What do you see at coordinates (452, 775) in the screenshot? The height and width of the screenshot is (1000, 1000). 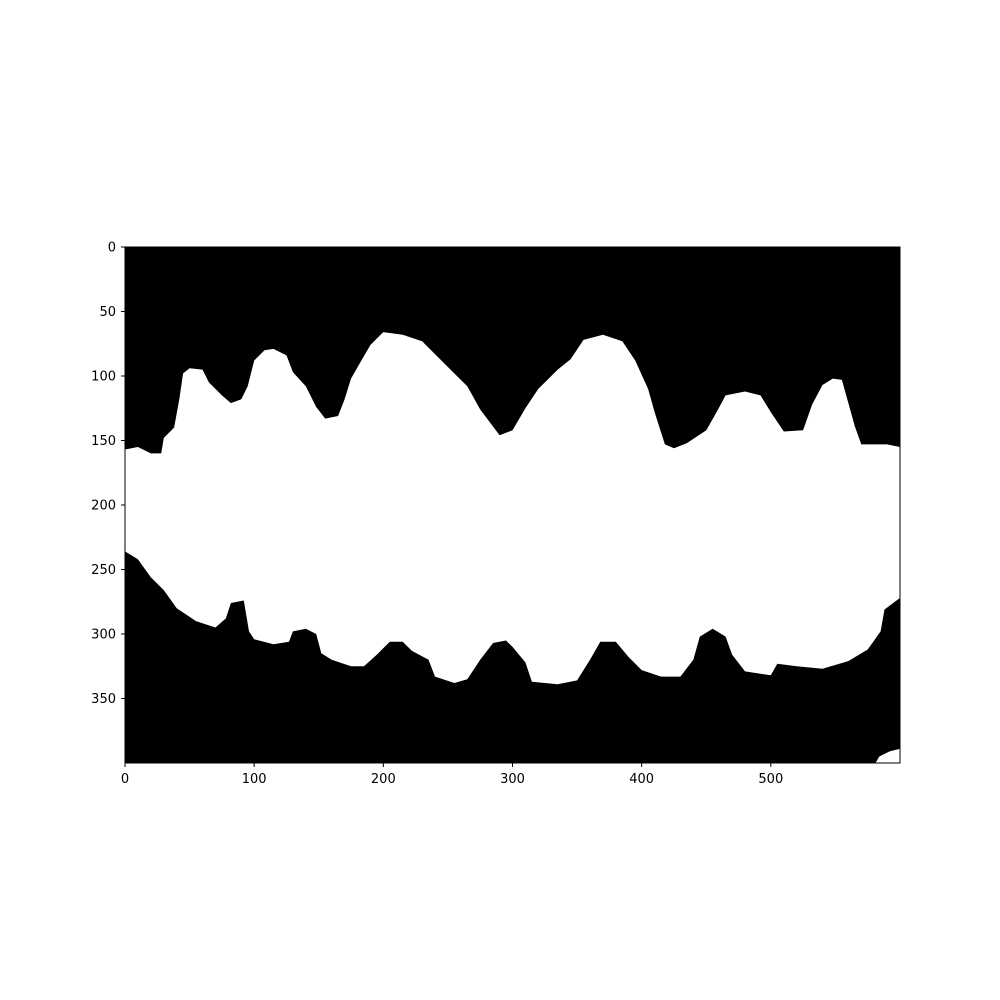 I see `x-axis: 0 100 200 300 400 500` at bounding box center [452, 775].